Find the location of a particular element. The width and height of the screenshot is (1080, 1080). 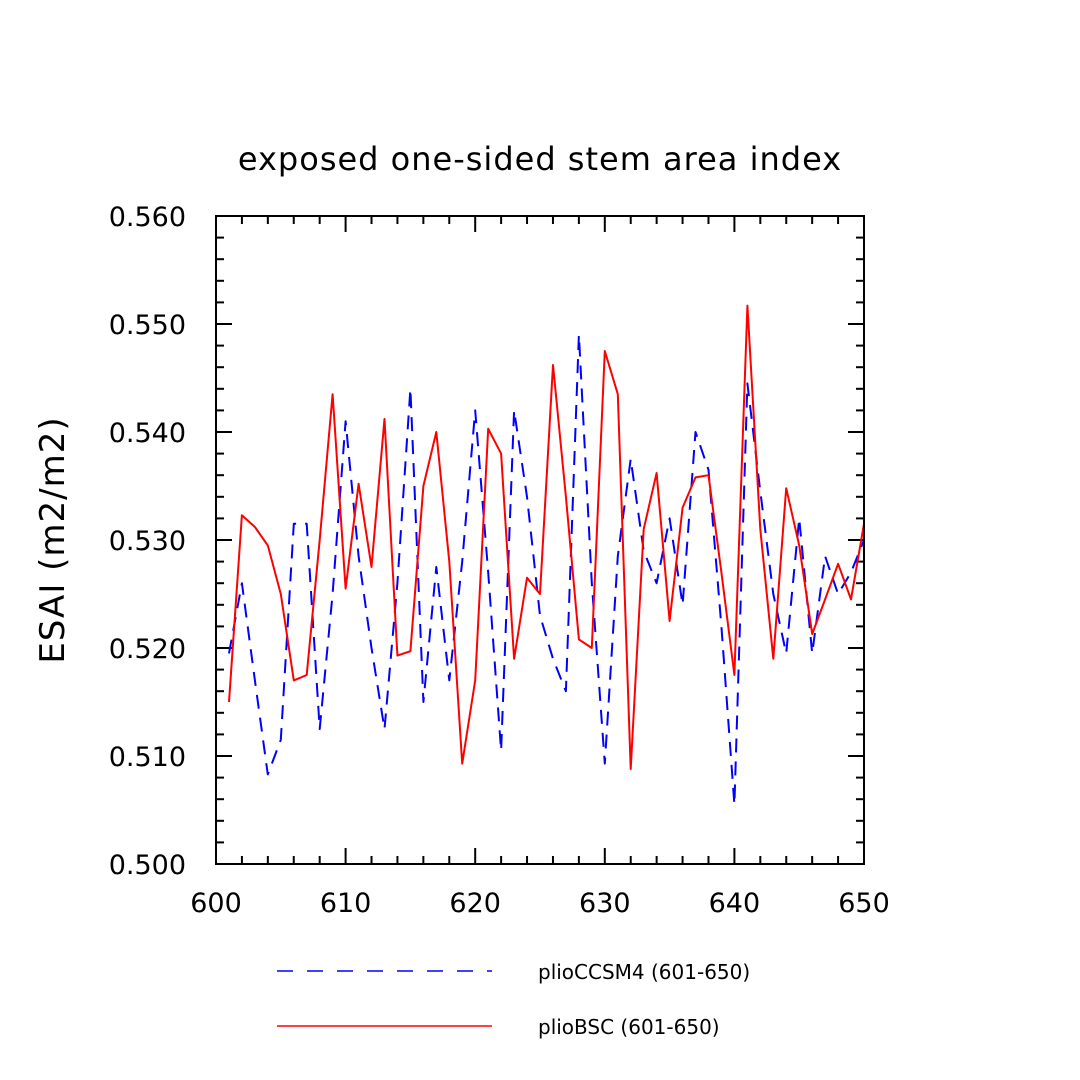

x-tick-label: 630 is located at coordinates (605, 903).